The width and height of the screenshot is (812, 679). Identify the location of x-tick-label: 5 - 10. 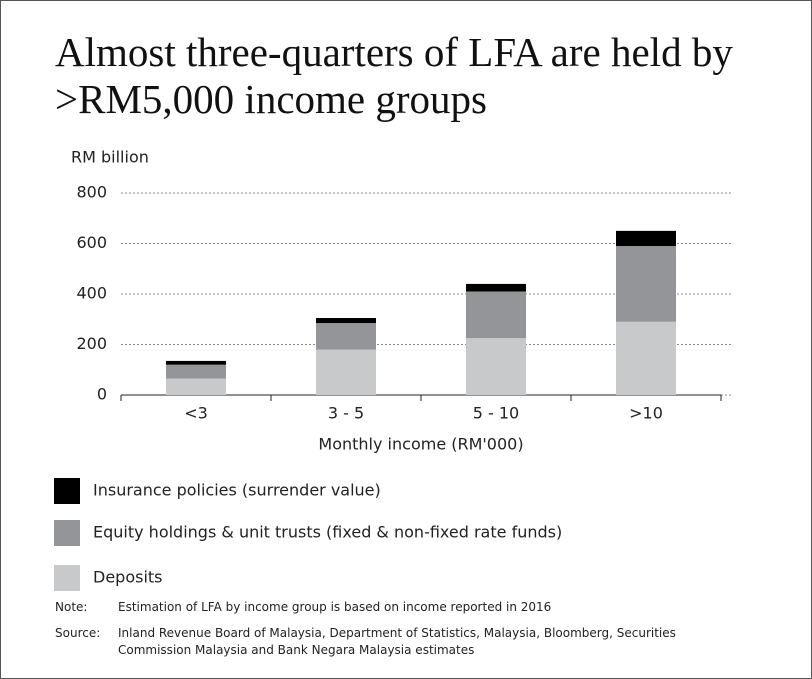
(496, 413).